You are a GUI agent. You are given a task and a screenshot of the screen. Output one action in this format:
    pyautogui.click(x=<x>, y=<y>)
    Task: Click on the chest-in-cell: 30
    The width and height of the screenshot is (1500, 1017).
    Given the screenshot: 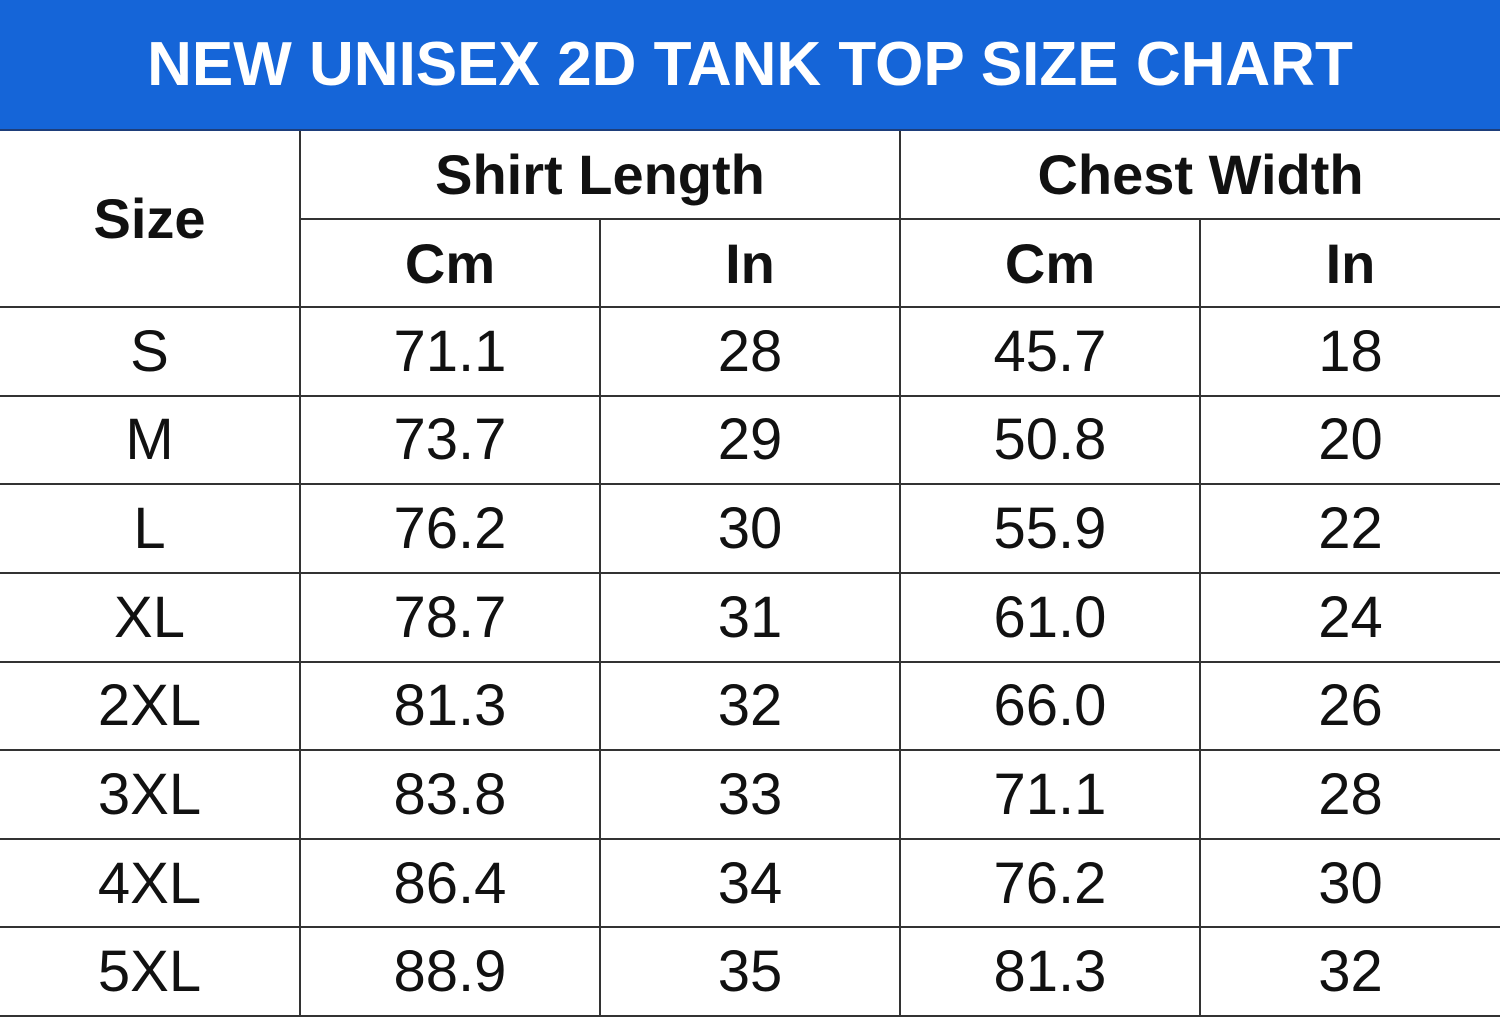 What is the action you would take?
    pyautogui.click(x=1349, y=883)
    